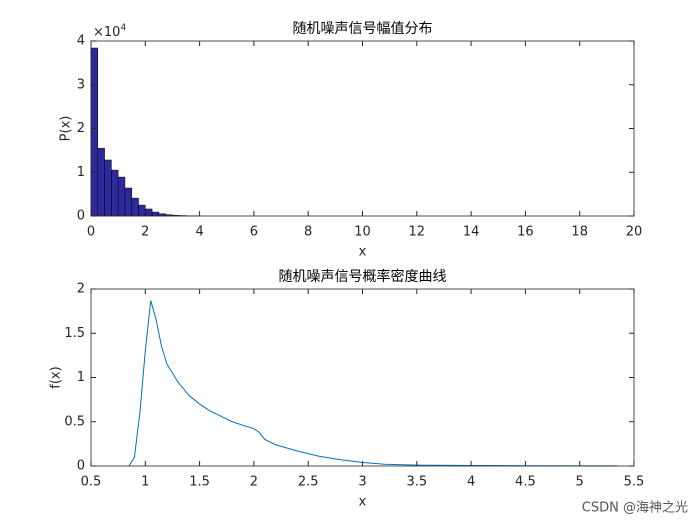 The height and width of the screenshot is (525, 700). I want to click on x-tick-label: 20, so click(634, 232).